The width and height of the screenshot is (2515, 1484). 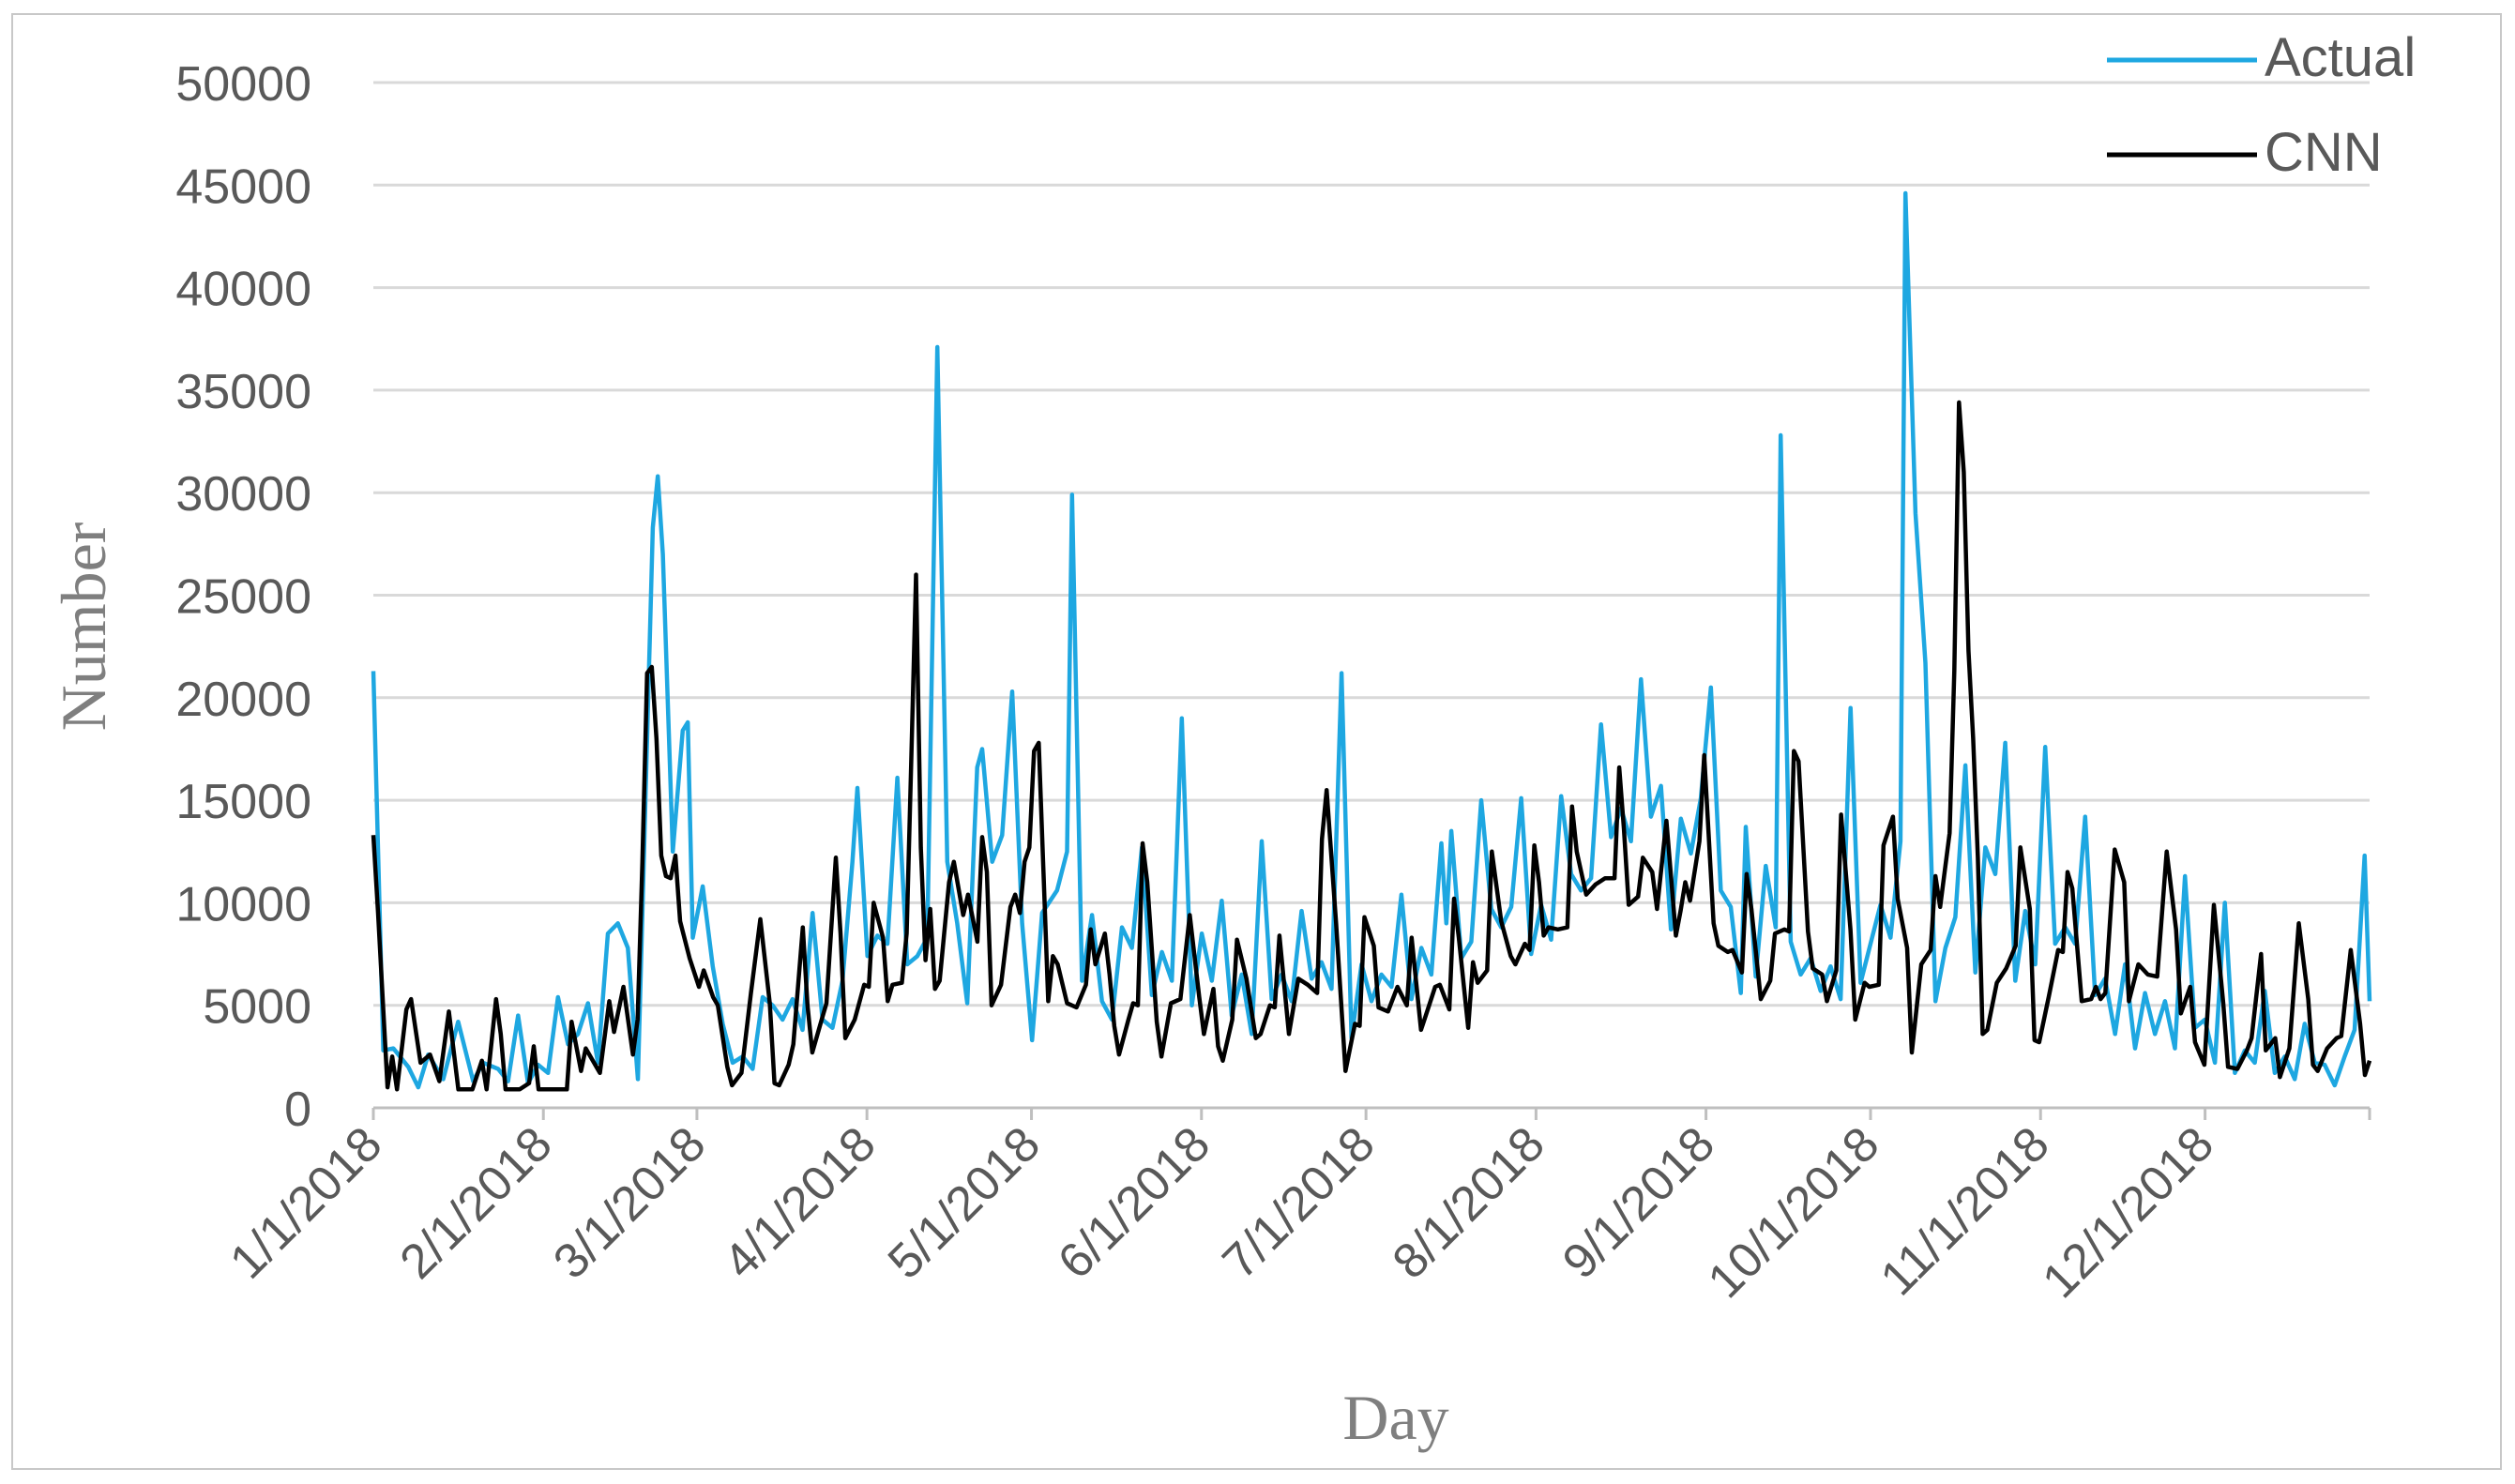 What do you see at coordinates (2262, 105) in the screenshot?
I see `legend: Actual CNN` at bounding box center [2262, 105].